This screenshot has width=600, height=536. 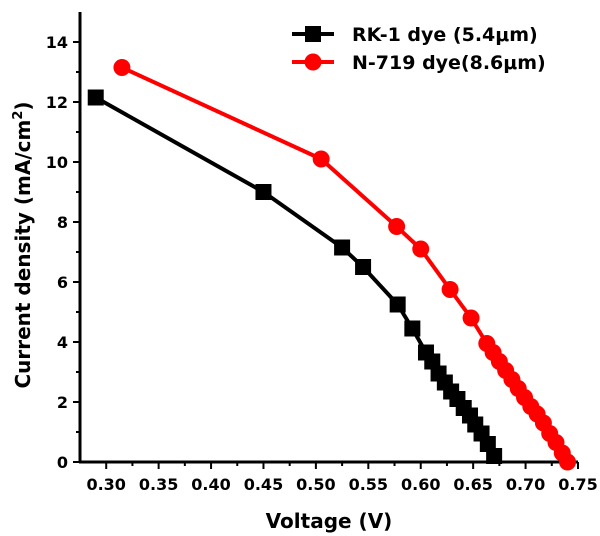 I want to click on x-axis-title: Voltage (V), so click(x=329, y=521).